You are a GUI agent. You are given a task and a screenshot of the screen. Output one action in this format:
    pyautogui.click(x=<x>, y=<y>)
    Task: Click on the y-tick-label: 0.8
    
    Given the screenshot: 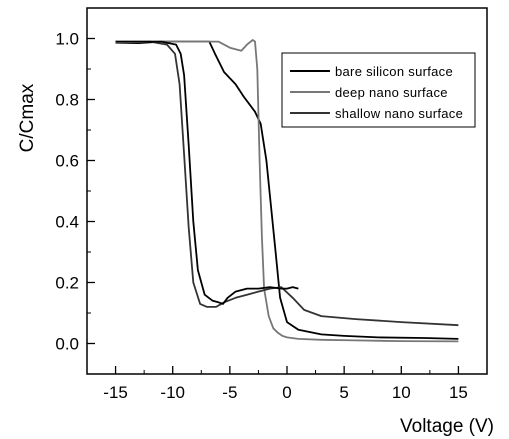 What is the action you would take?
    pyautogui.click(x=67, y=100)
    